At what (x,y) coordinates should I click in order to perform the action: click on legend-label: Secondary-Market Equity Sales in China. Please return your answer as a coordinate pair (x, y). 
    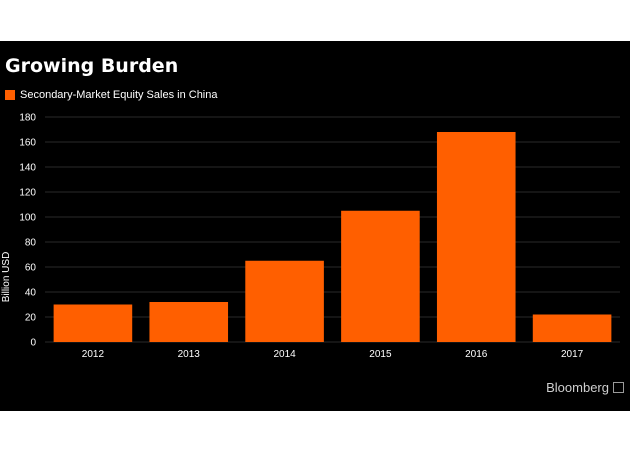
    Looking at the image, I should click on (119, 95).